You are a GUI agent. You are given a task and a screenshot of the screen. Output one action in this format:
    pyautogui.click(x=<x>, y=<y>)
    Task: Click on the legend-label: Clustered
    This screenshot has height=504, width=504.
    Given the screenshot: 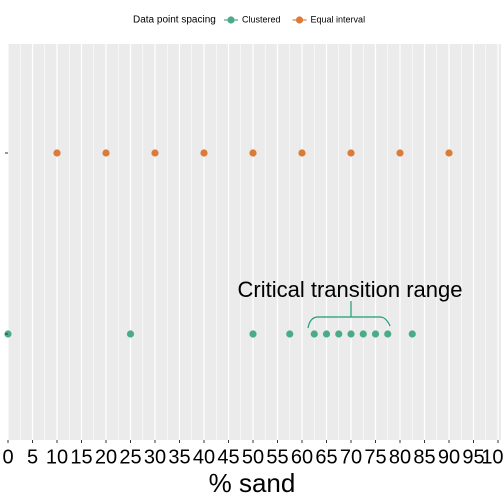 What is the action you would take?
    pyautogui.click(x=261, y=19)
    